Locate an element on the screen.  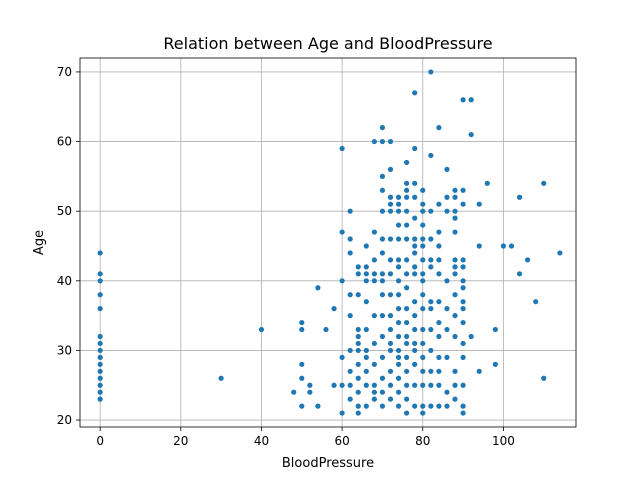
x-tick-label: 60 is located at coordinates (341, 441).